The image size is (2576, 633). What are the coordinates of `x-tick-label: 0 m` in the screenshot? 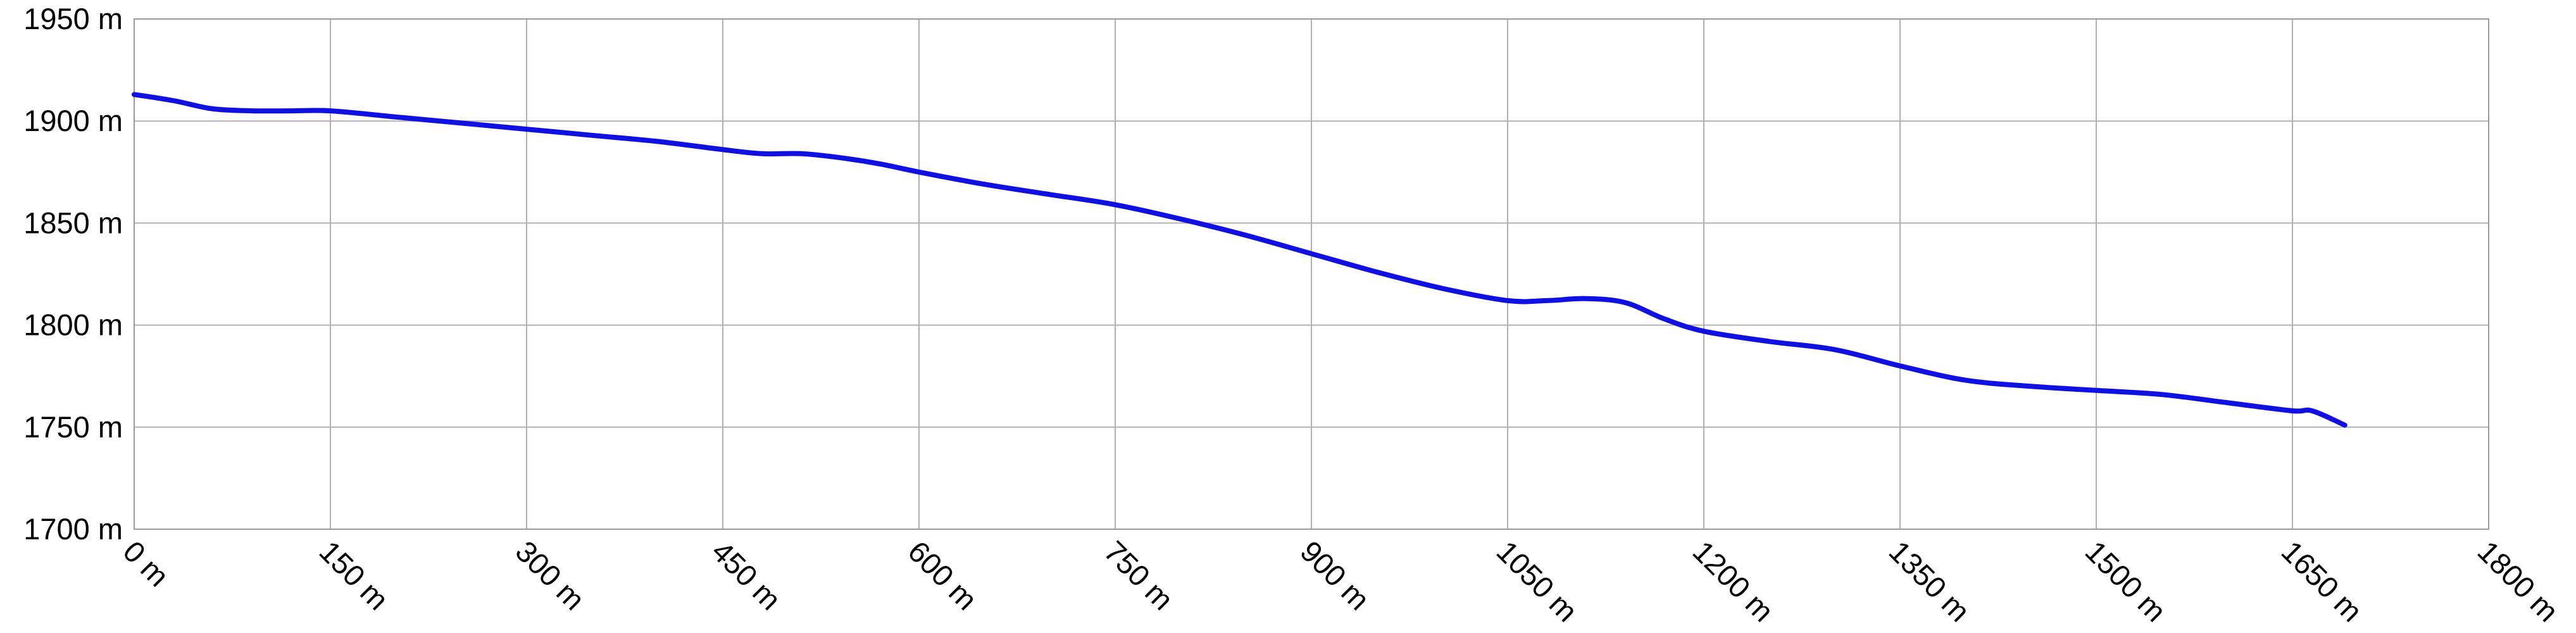 It's located at (146, 563).